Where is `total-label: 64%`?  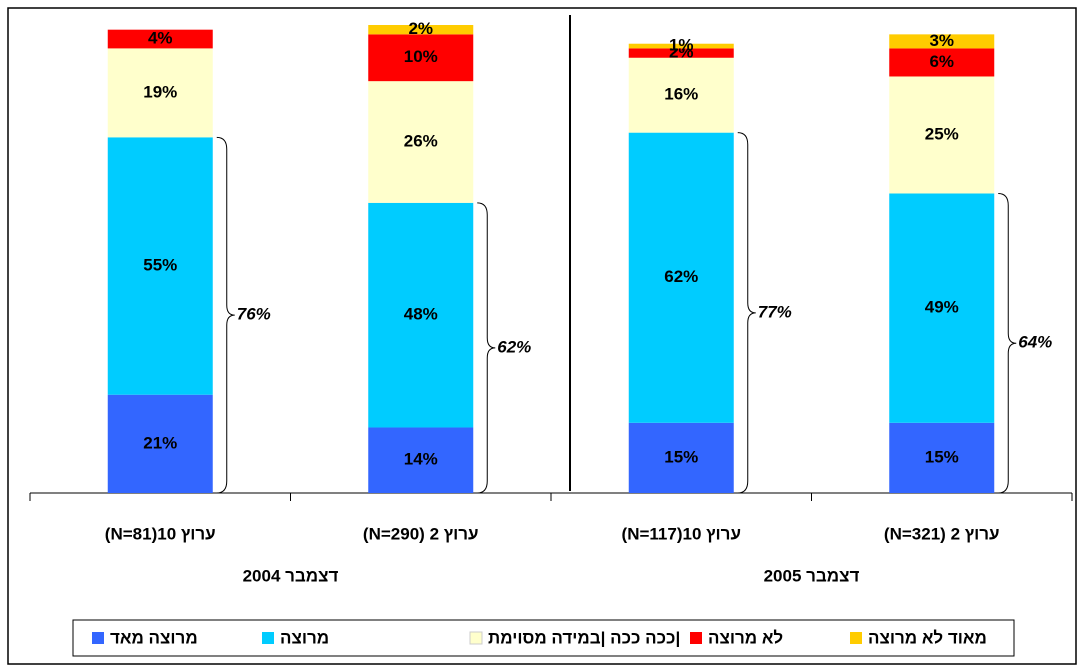
total-label: 64% is located at coordinates (1035, 342).